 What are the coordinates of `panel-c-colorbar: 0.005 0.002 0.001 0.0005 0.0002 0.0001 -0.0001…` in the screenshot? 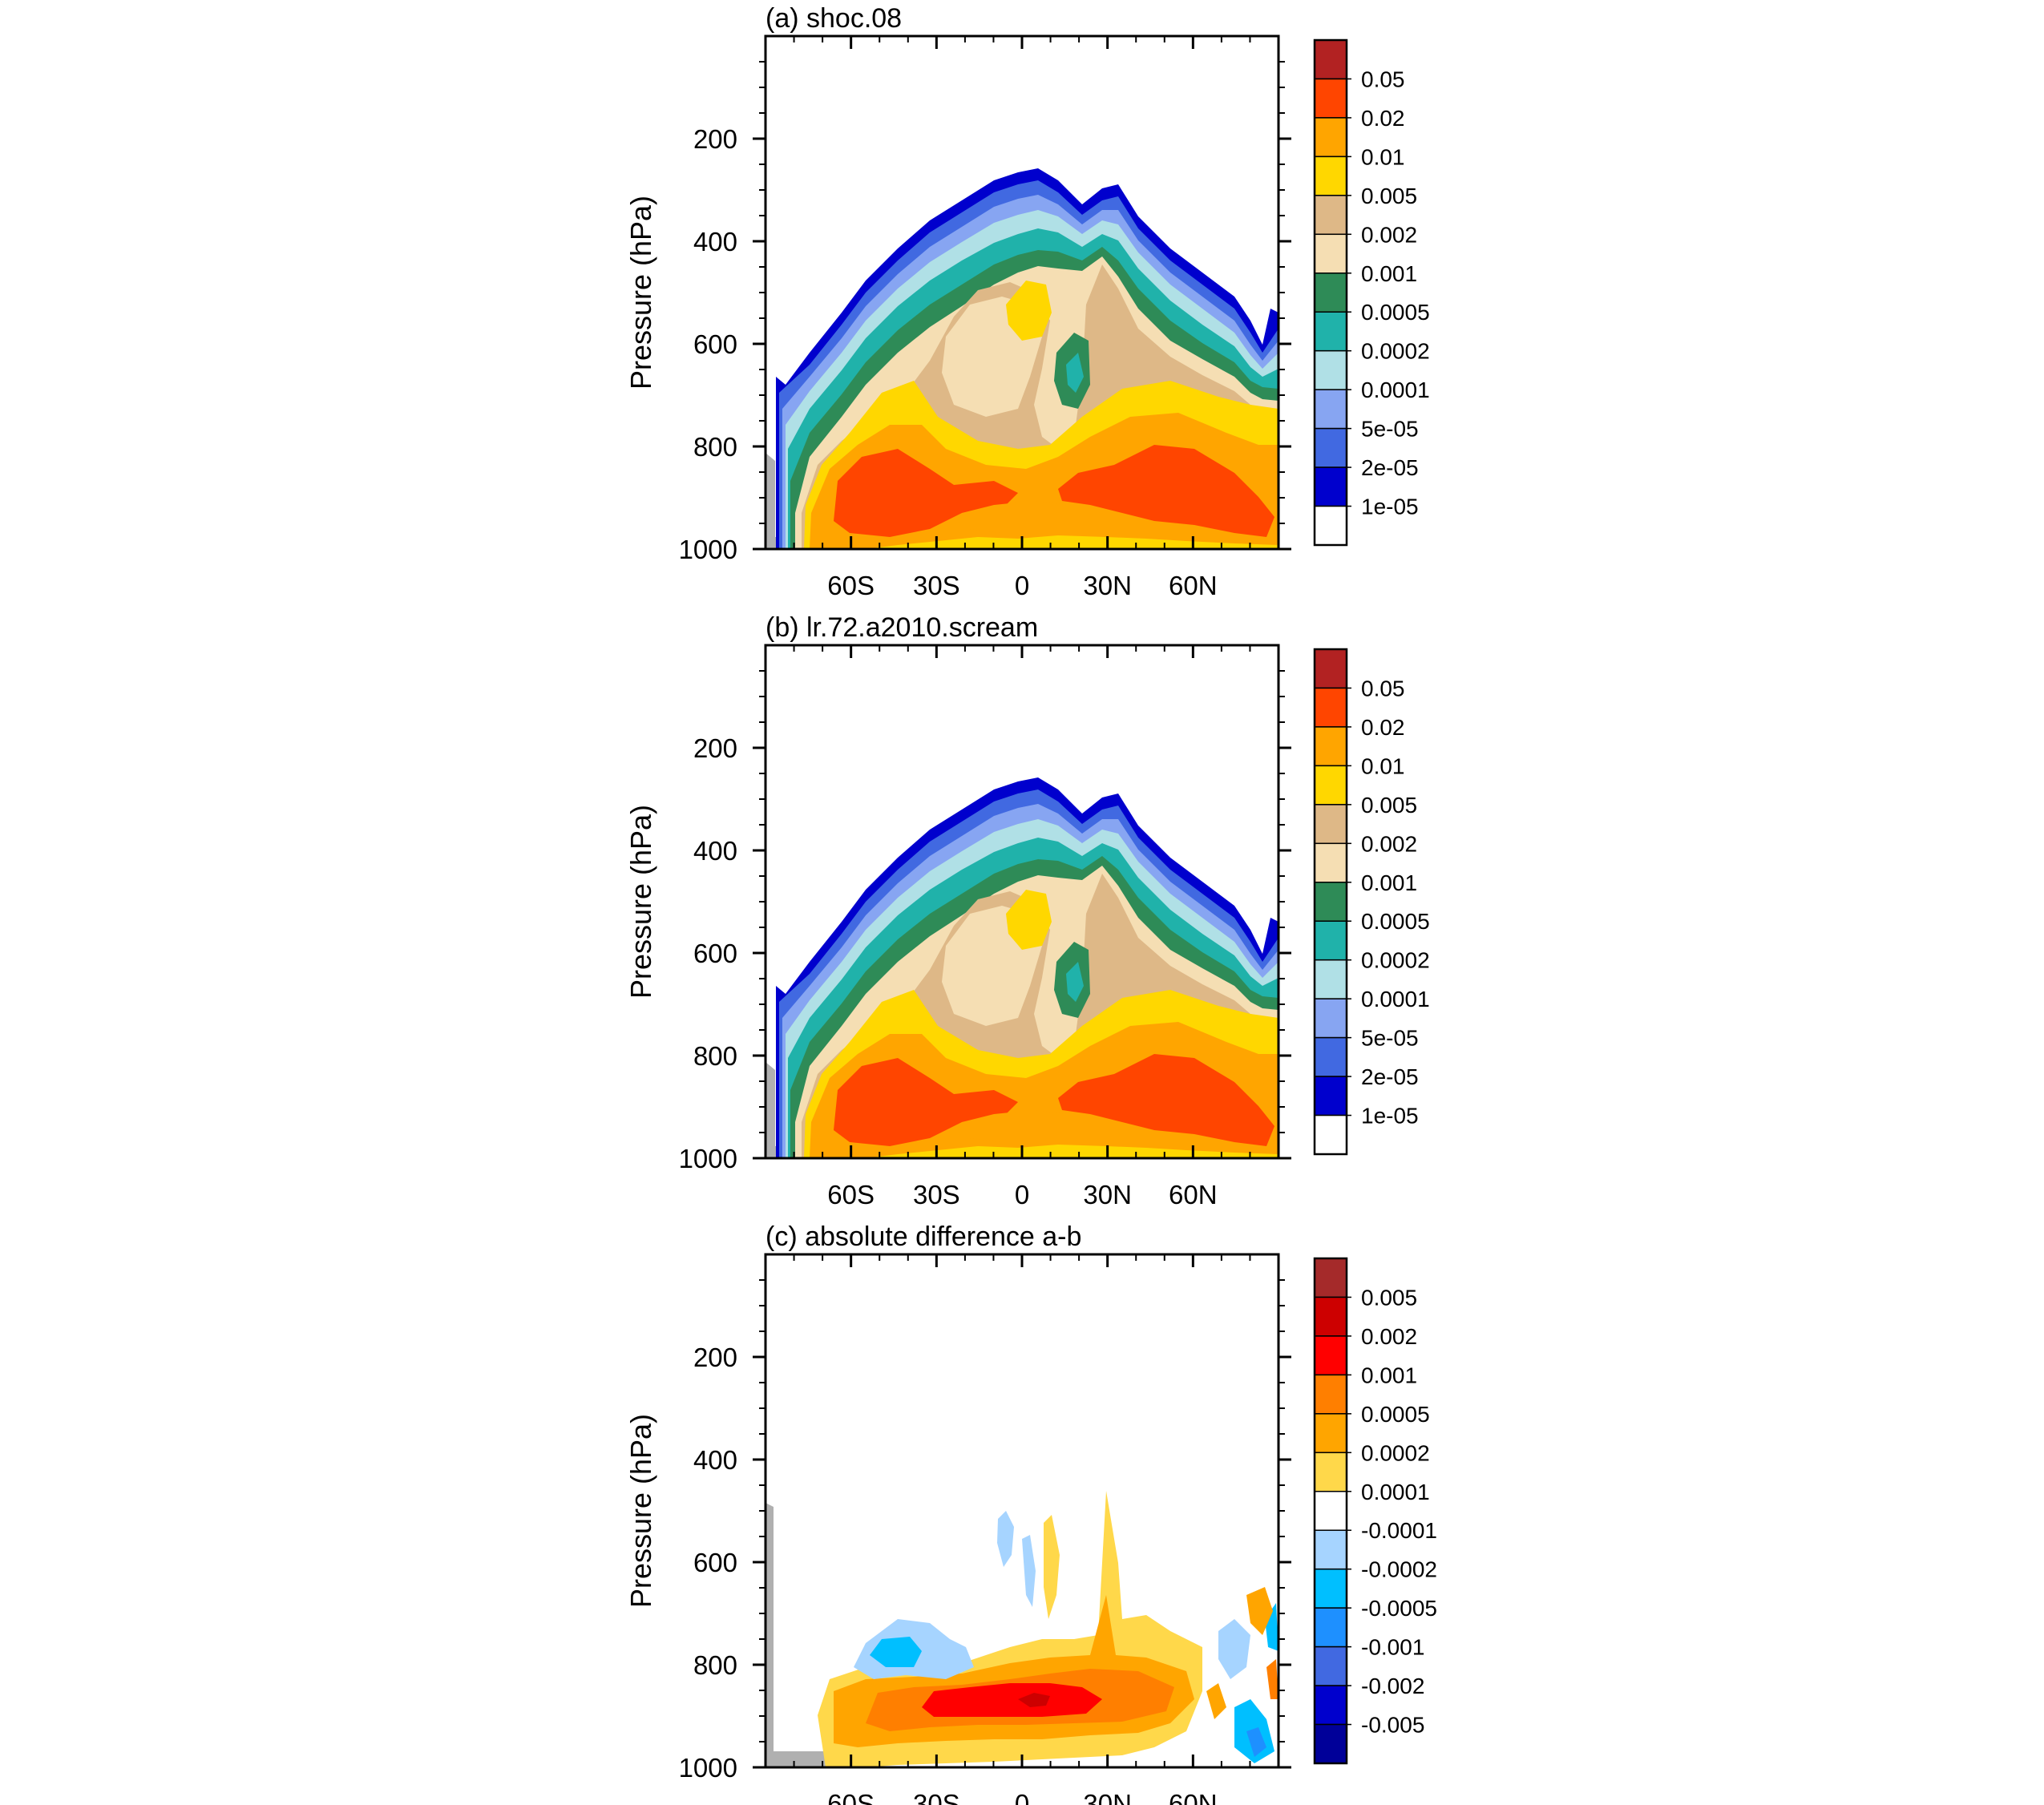 It's located at (1375, 1511).